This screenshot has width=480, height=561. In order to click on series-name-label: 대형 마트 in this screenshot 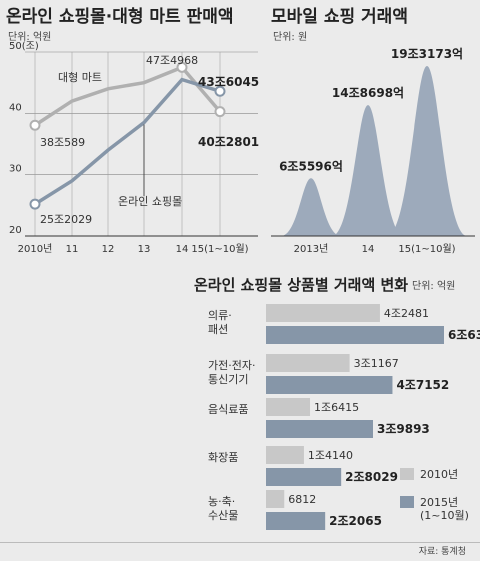, I will do `click(80, 77)`.